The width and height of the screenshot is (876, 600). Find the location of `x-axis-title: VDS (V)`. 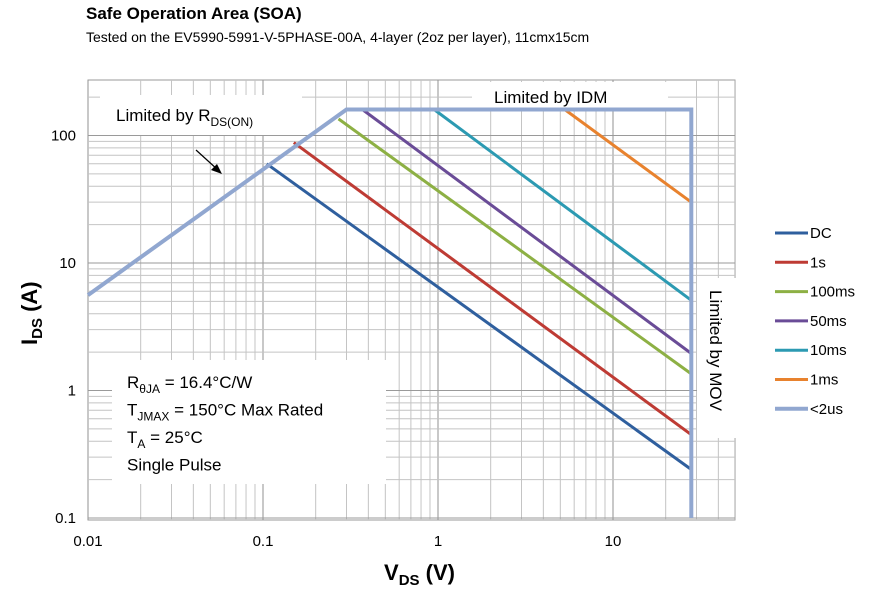

x-axis-title: VDS (V) is located at coordinates (419, 574).